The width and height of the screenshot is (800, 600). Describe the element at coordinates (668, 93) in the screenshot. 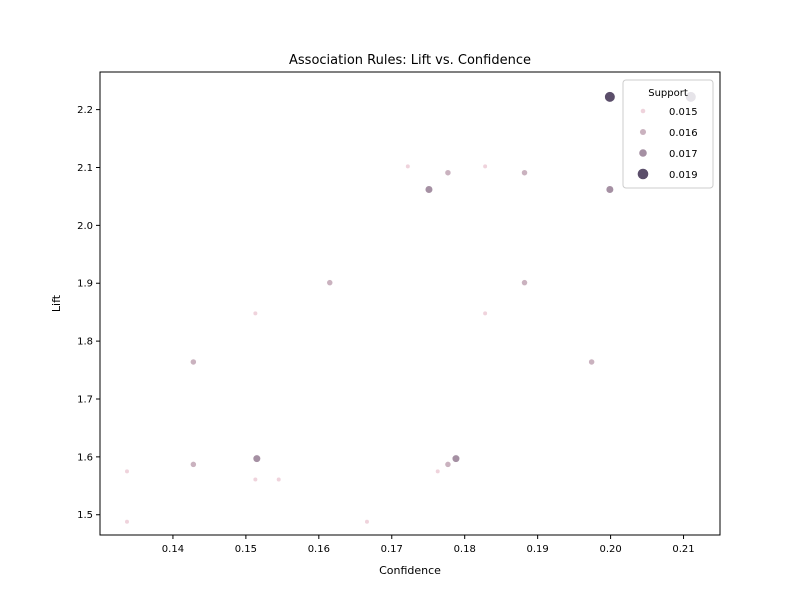

I see `legend-title: Support` at that location.